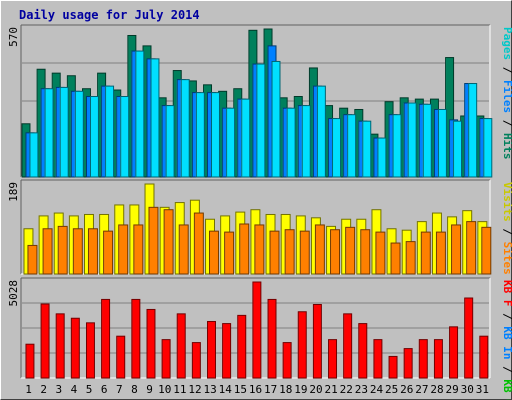 This screenshot has height=400, width=512. I want to click on x-tick-label: 31, so click(482, 389).